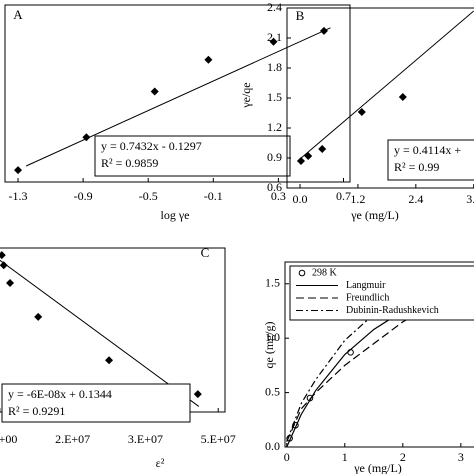 The height and width of the screenshot is (474, 474). Describe the element at coordinates (36, 411) in the screenshot. I see `annotation: R² = 0.9291` at that location.